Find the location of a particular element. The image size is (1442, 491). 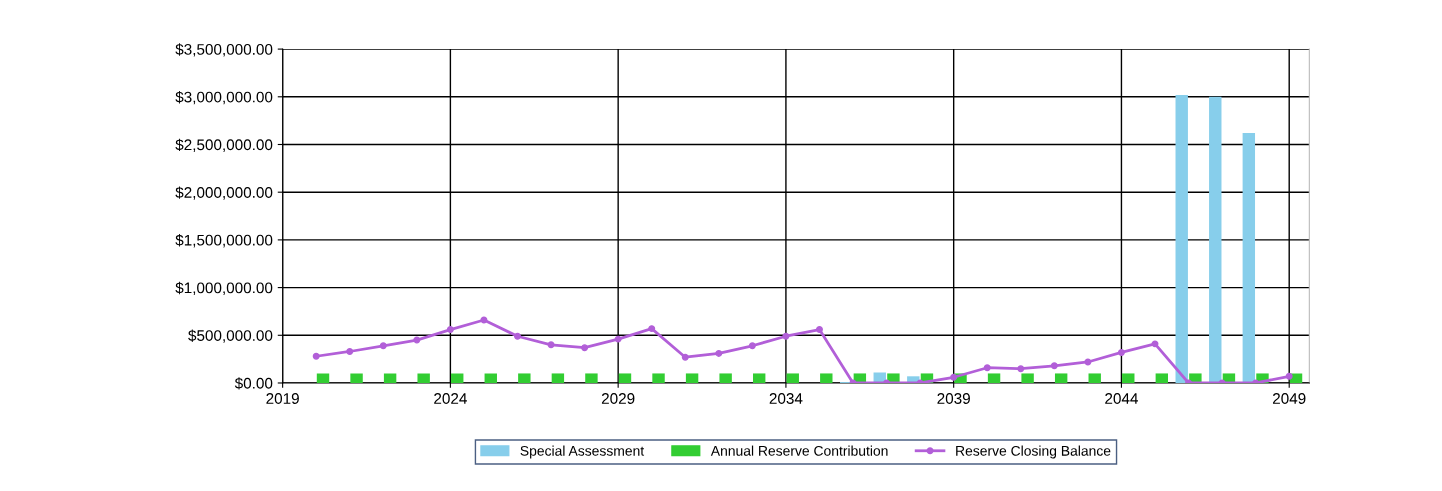

x-tick-label: 2049 is located at coordinates (1289, 398).